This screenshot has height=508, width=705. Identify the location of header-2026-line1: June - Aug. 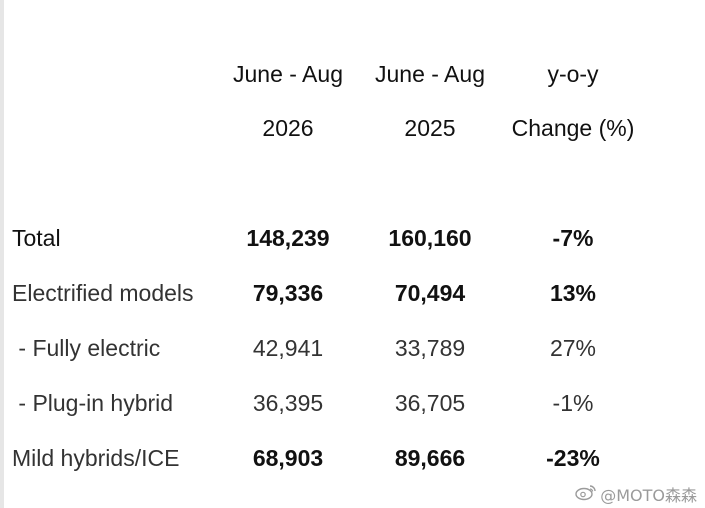
(288, 74).